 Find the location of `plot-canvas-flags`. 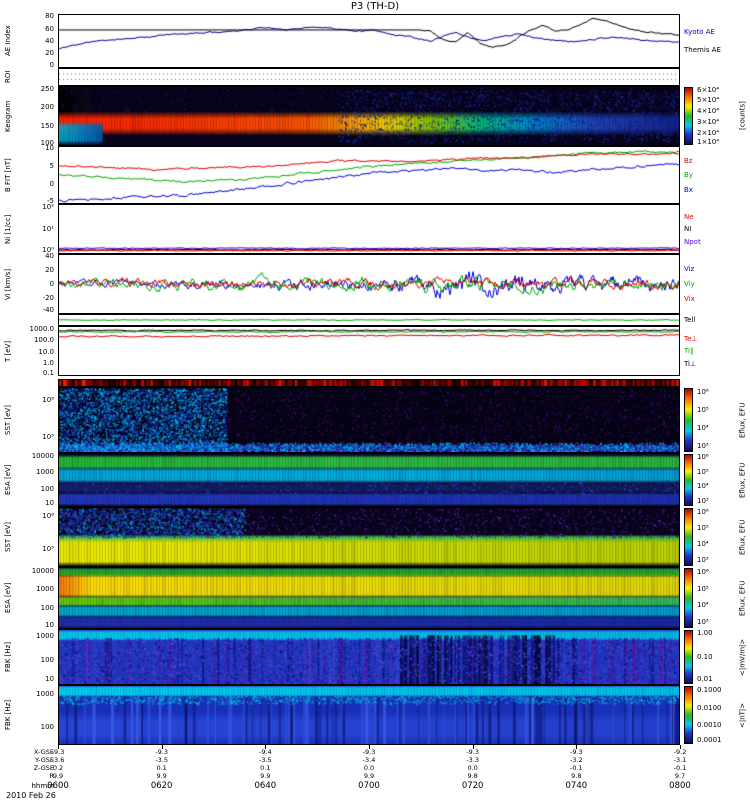

plot-canvas-flags is located at coordinates (369, 383).